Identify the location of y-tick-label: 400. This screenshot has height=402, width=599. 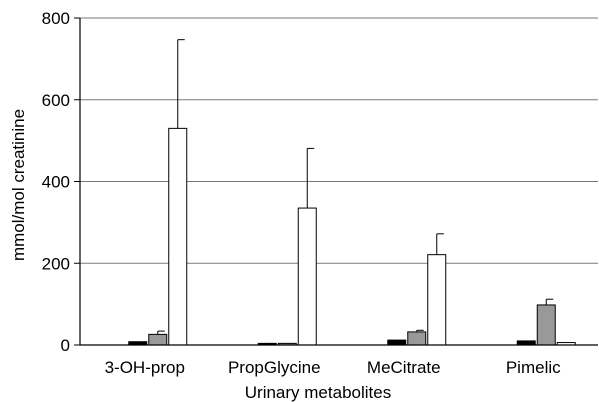
(56, 182).